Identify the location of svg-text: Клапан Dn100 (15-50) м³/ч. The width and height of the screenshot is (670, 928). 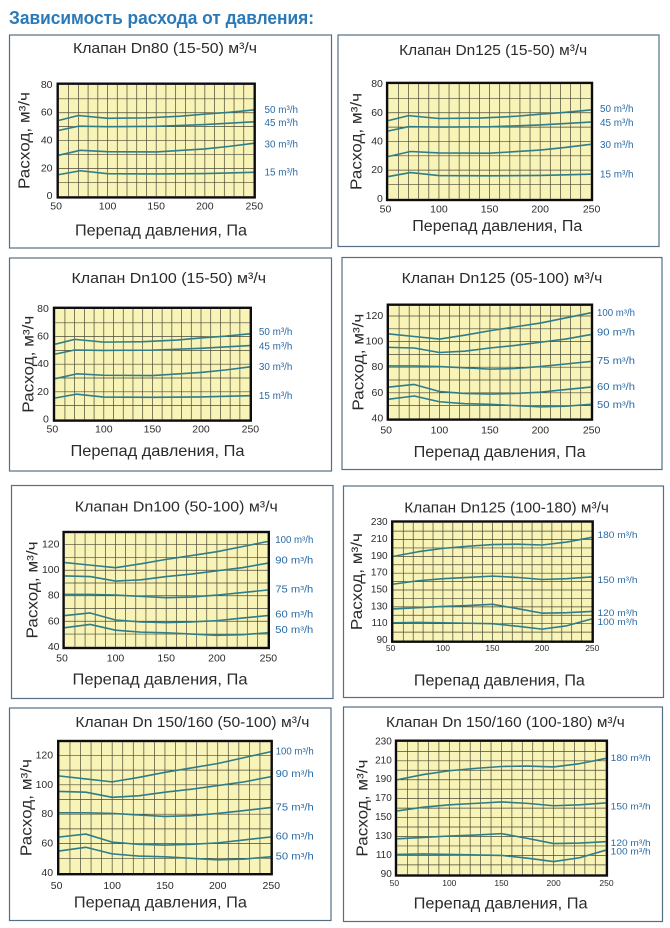
(169, 278).